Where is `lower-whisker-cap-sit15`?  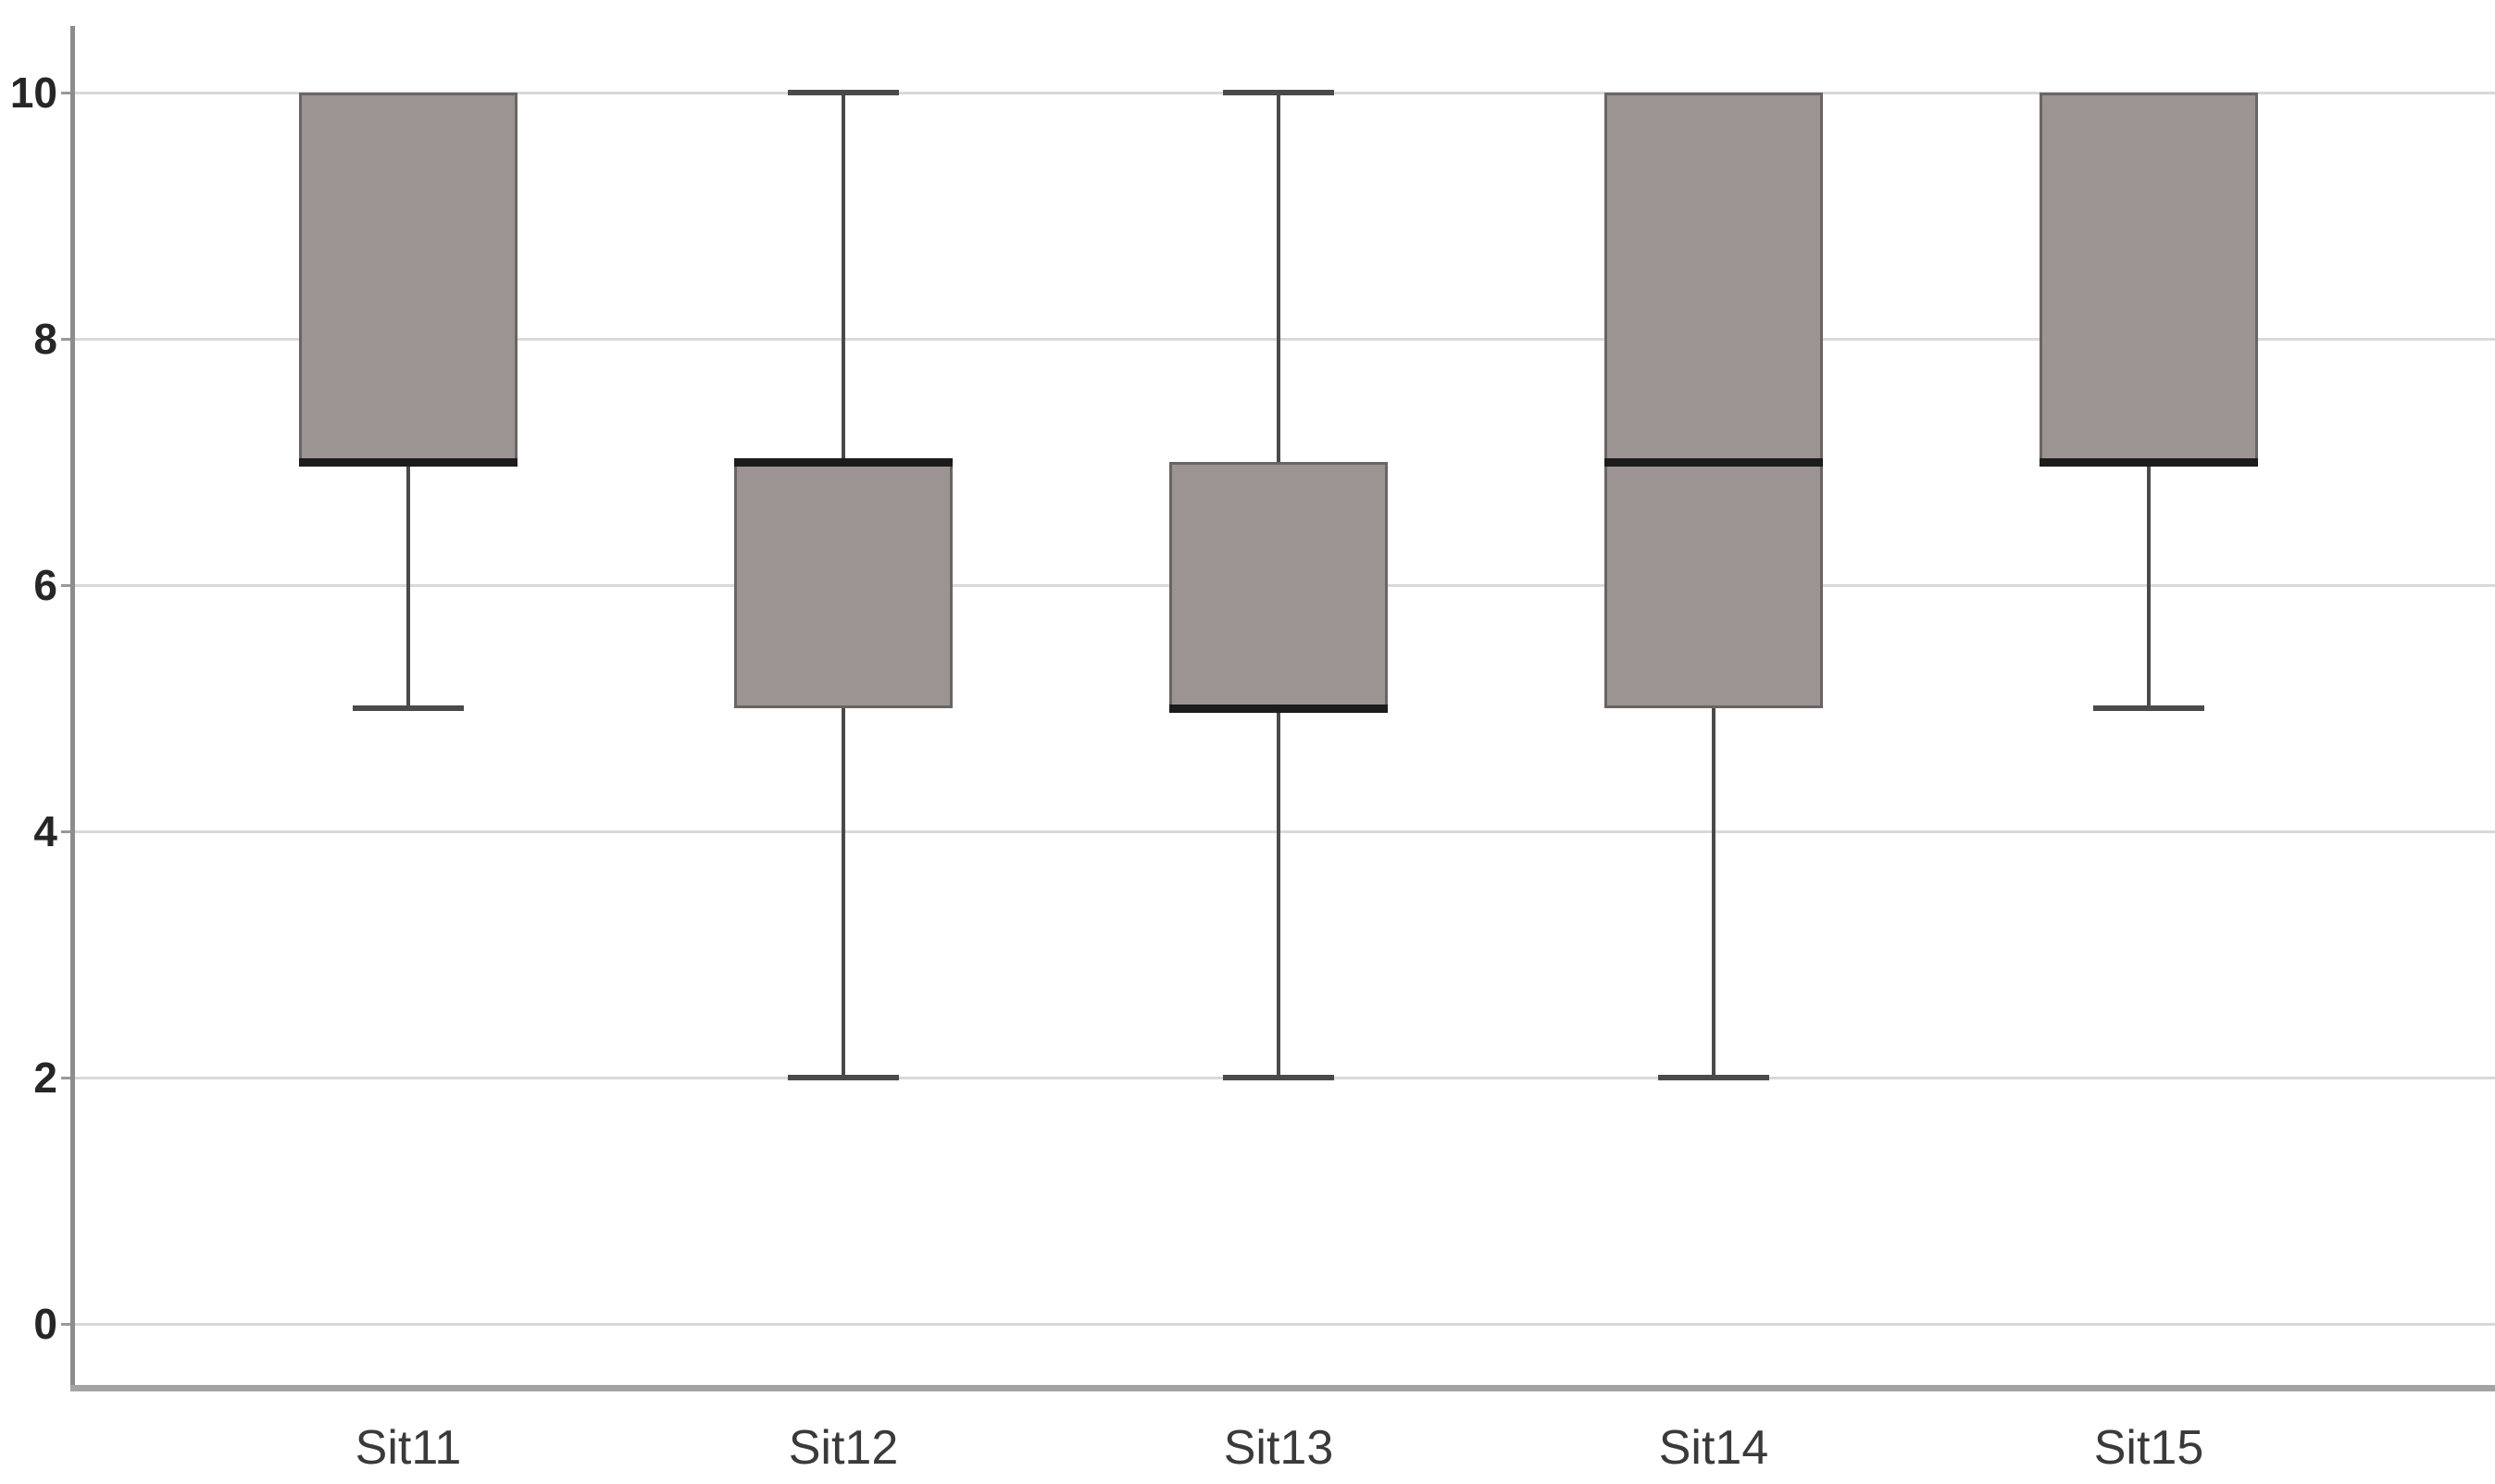 lower-whisker-cap-sit15 is located at coordinates (2149, 708).